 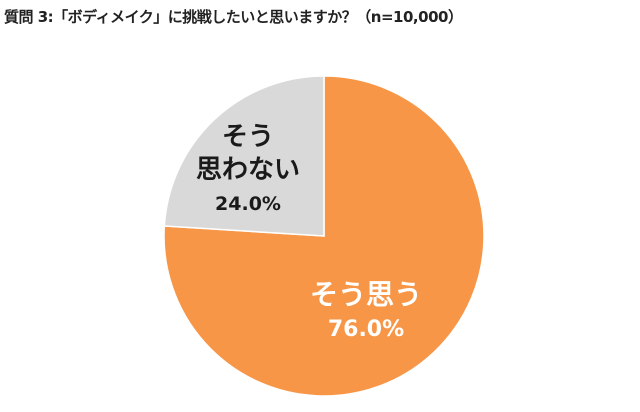 What do you see at coordinates (248, 170) in the screenshot?
I see `slice-label-so-line2: 思わない` at bounding box center [248, 170].